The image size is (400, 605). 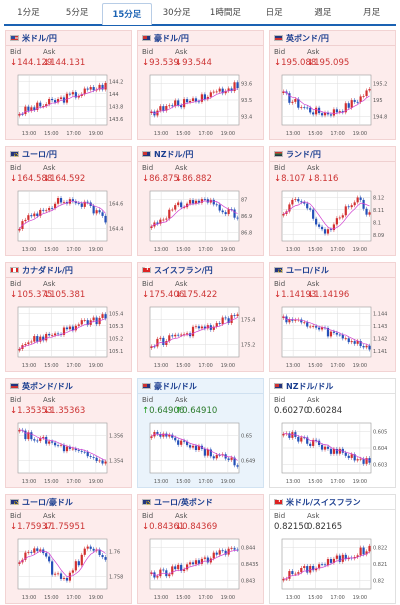 I want to click on tab-timeframe: 5分足, so click(x=77, y=13).